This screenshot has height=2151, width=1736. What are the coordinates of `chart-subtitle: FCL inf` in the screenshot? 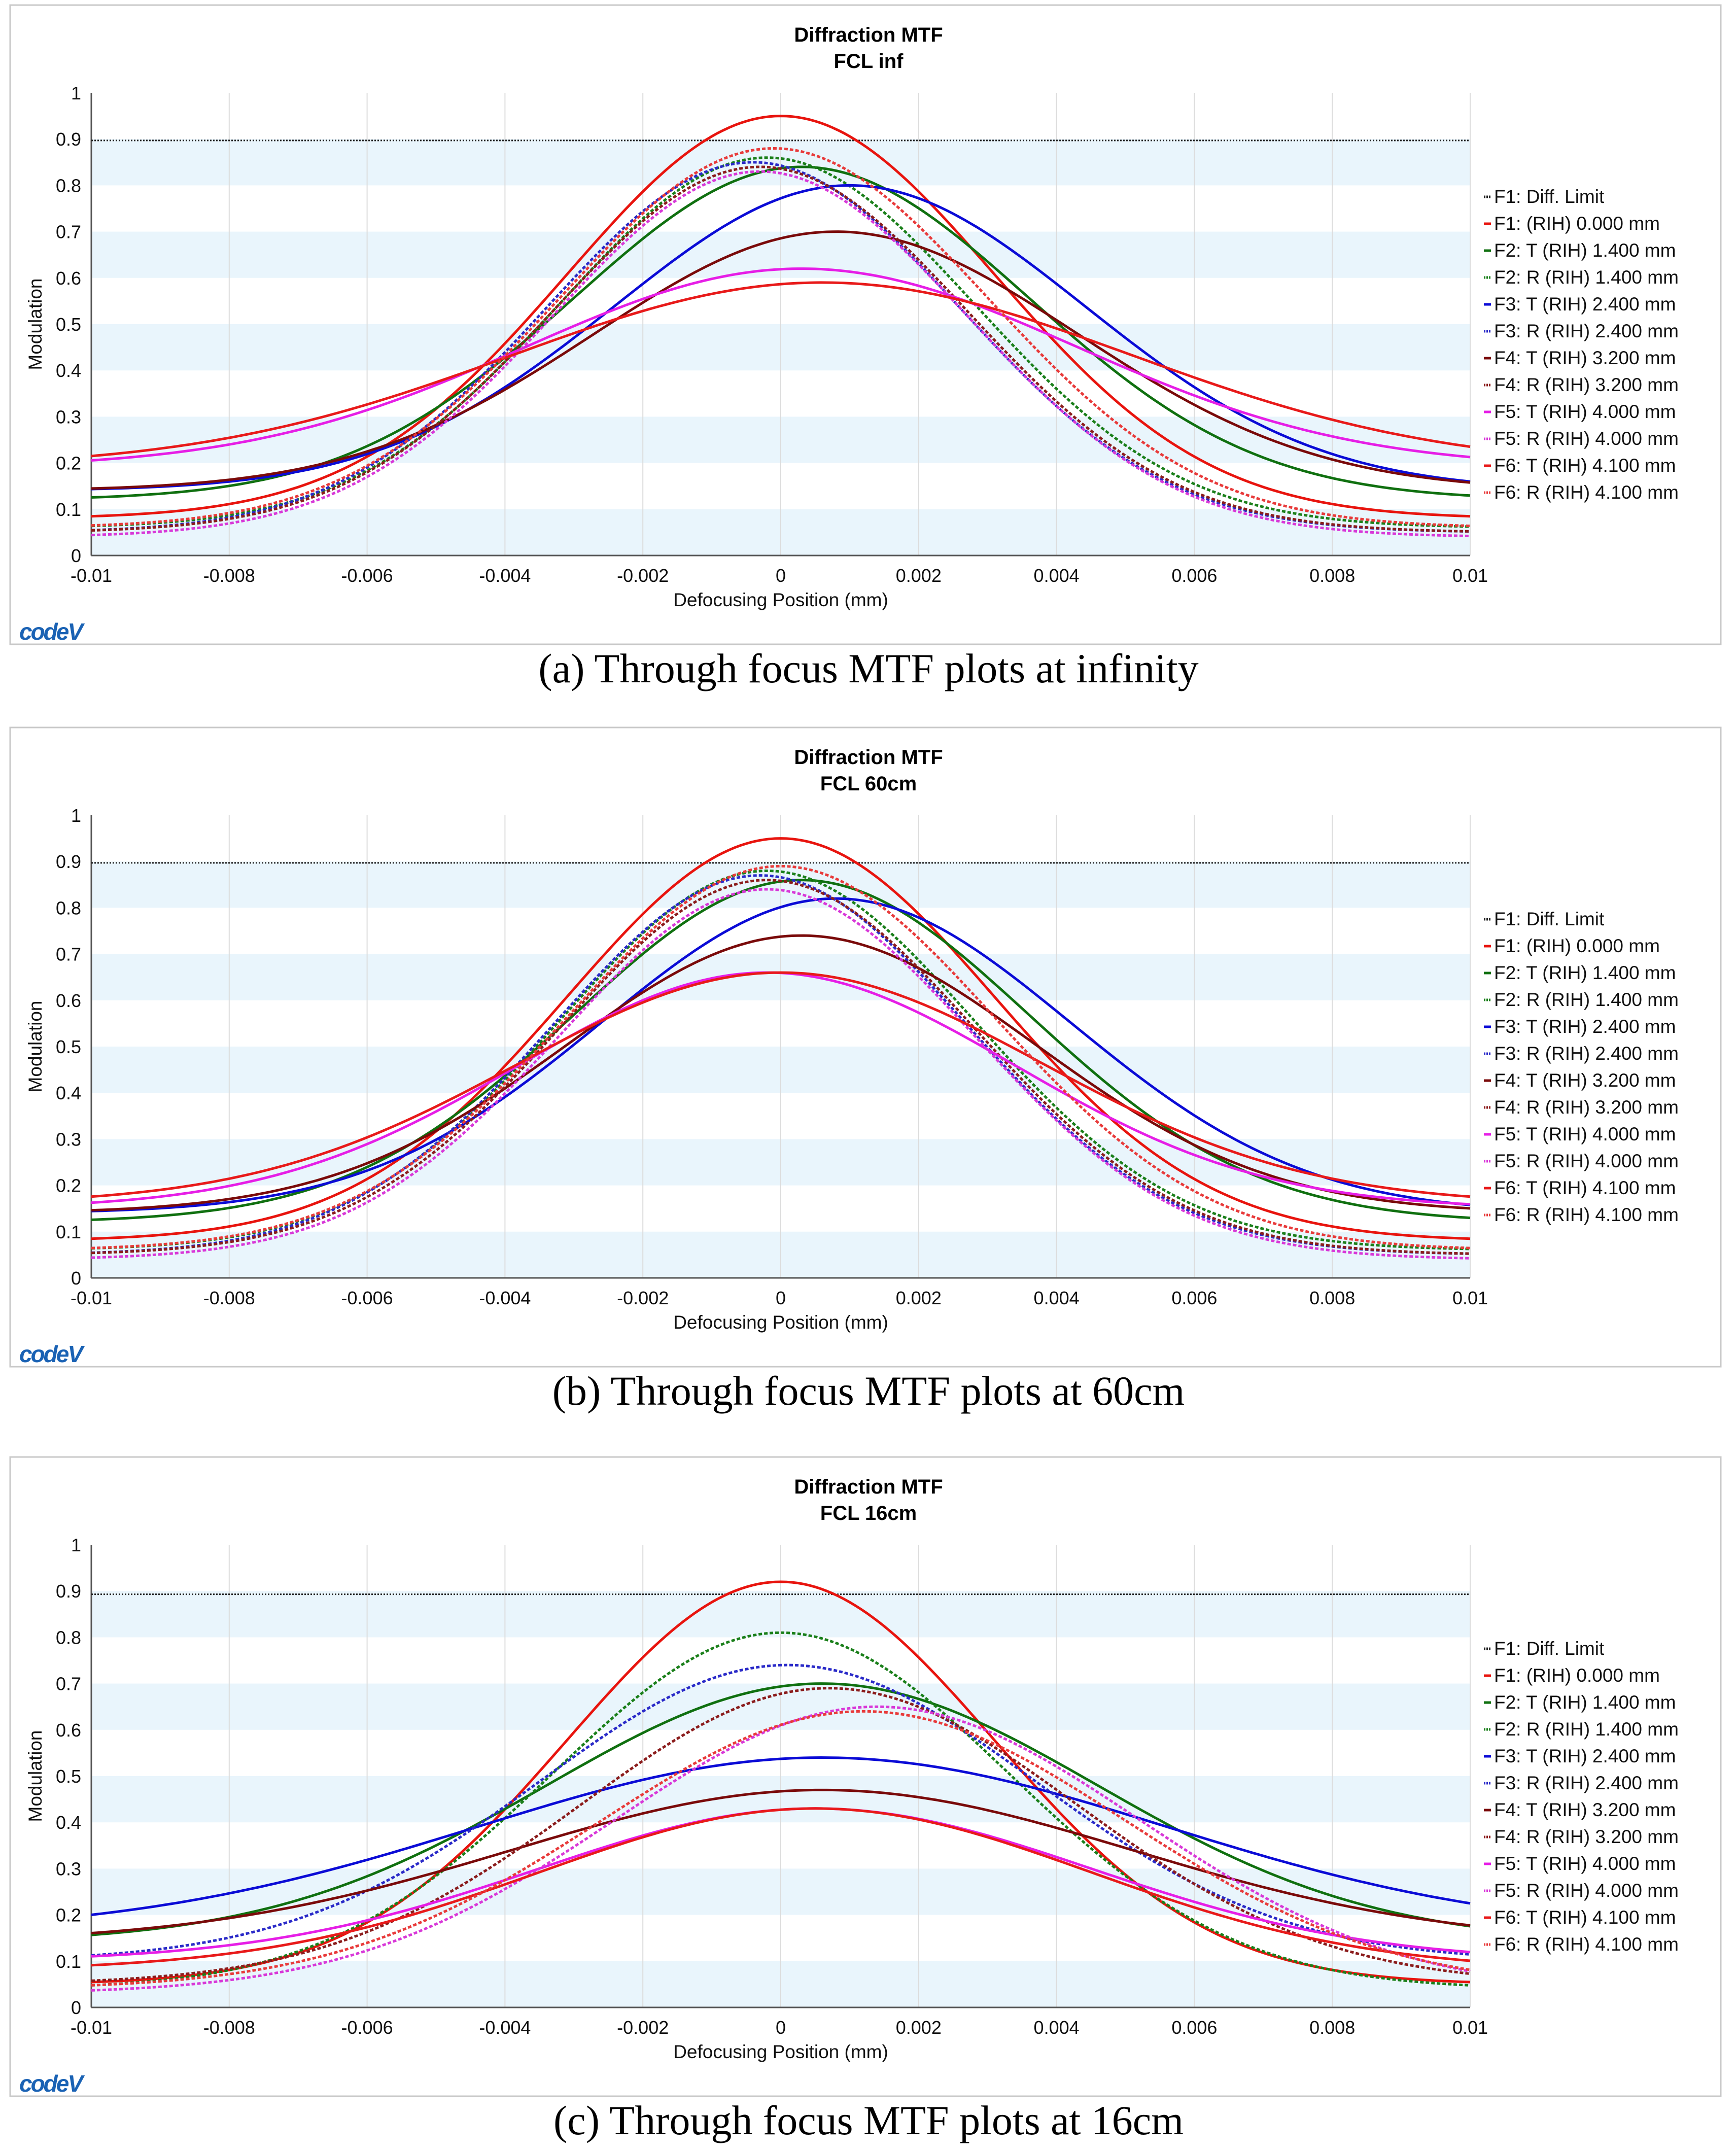 It's located at (869, 61).